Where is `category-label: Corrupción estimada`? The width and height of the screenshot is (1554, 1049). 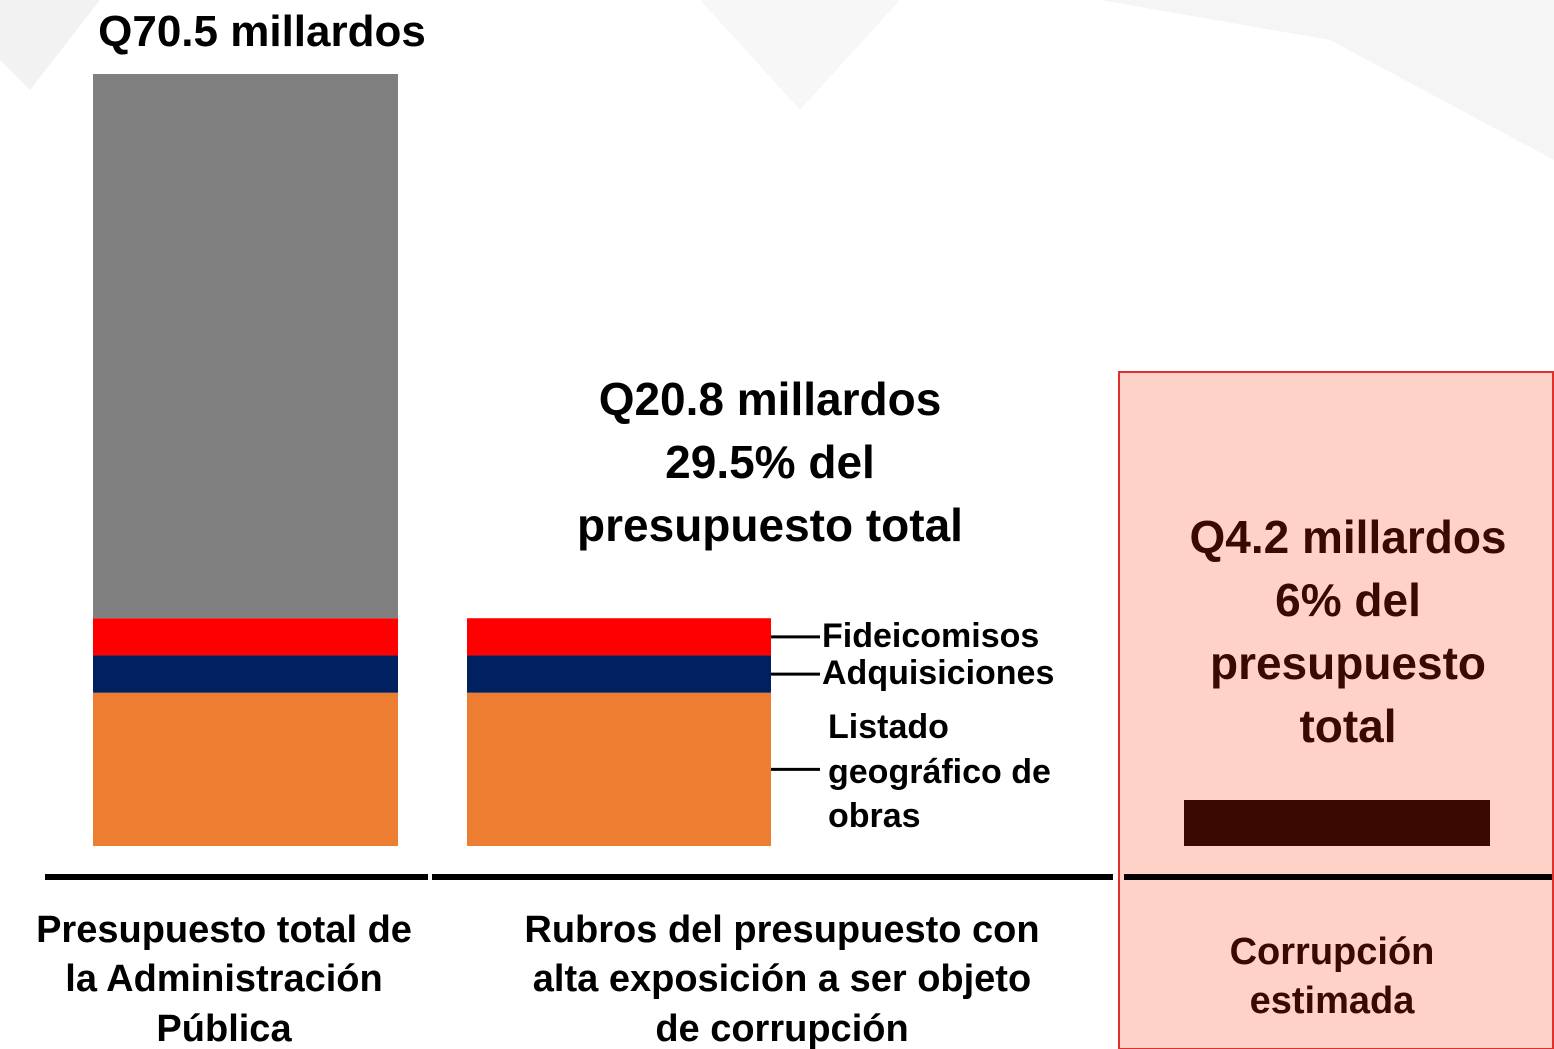
category-label: Corrupción estimada is located at coordinates (1332, 977).